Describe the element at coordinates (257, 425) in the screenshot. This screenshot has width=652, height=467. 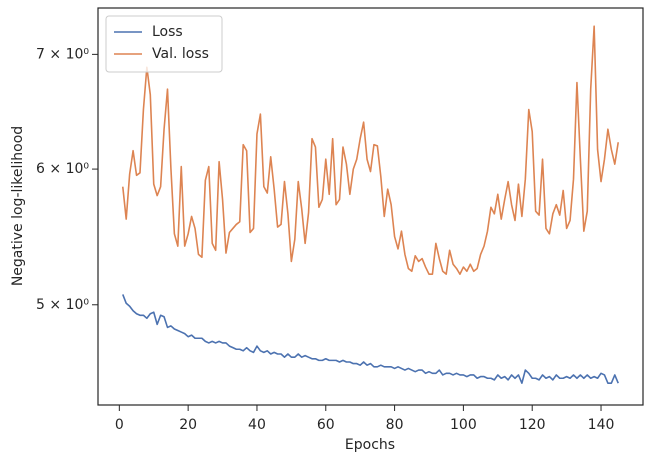
I see `x-tick-label: 40` at that location.